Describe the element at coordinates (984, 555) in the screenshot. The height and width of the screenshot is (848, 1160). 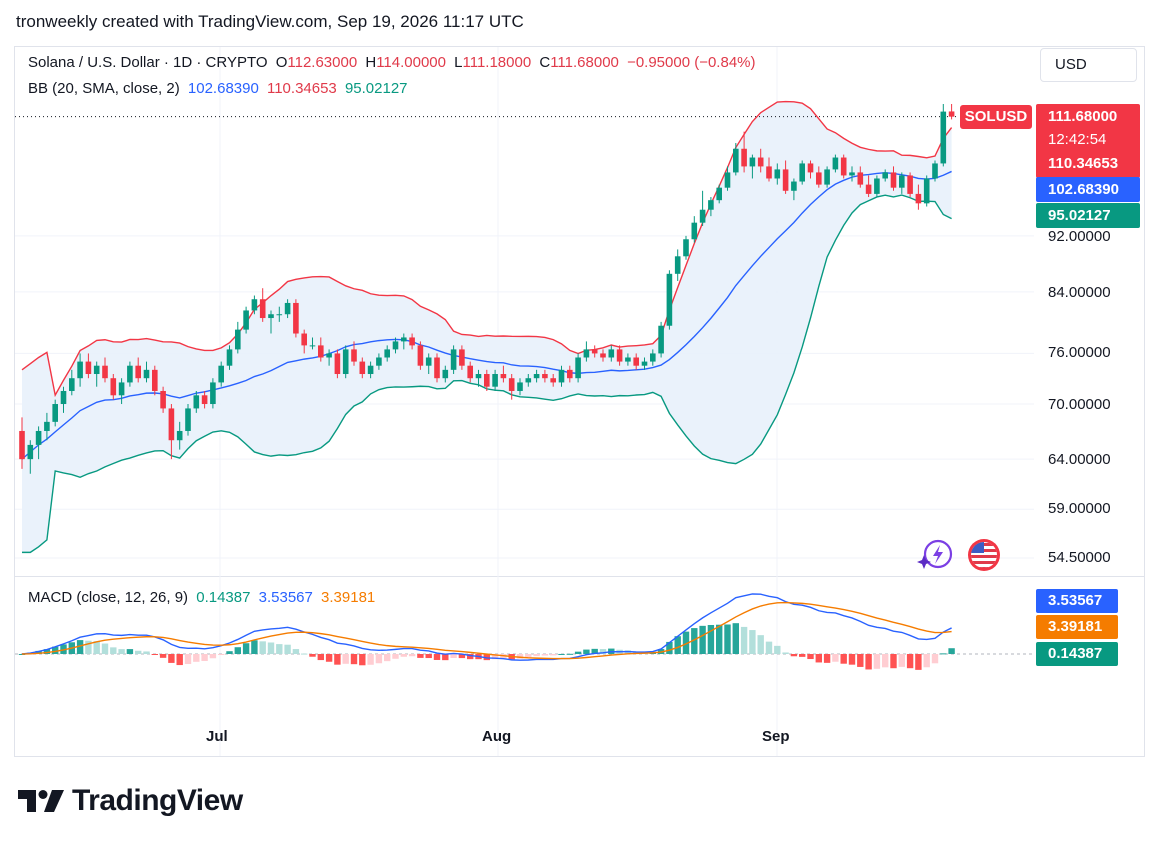
I see `us-flag-icon` at that location.